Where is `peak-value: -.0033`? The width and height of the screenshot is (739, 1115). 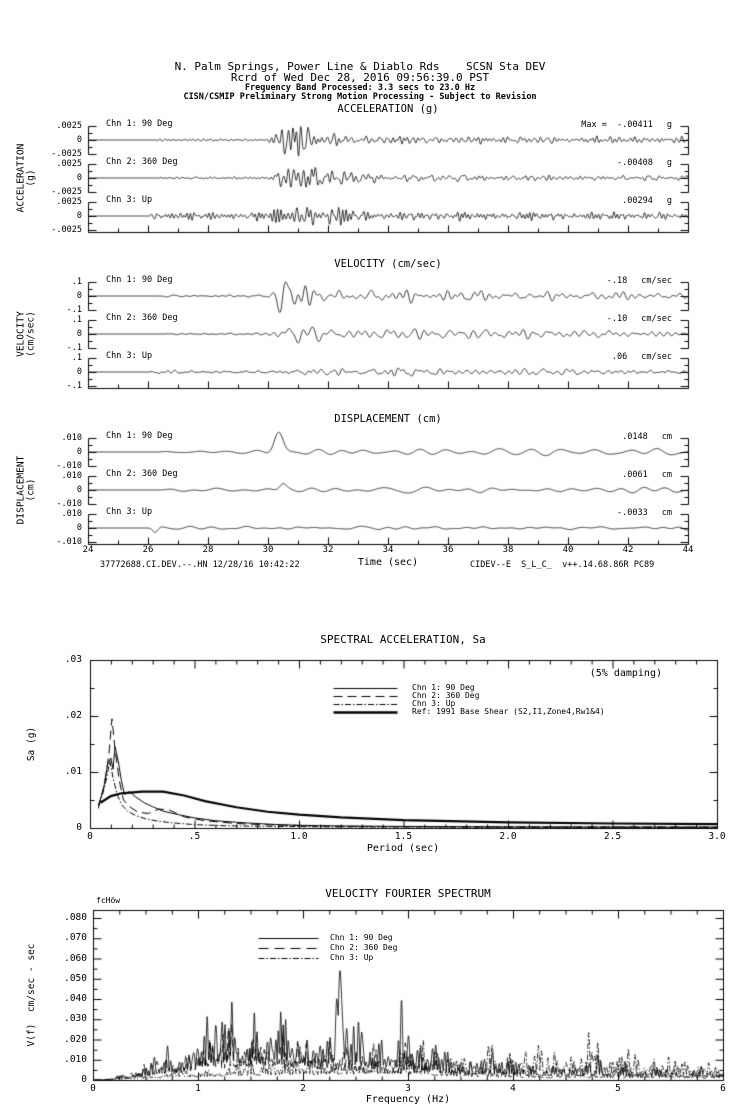
peak-value: -.0033 is located at coordinates (632, 513).